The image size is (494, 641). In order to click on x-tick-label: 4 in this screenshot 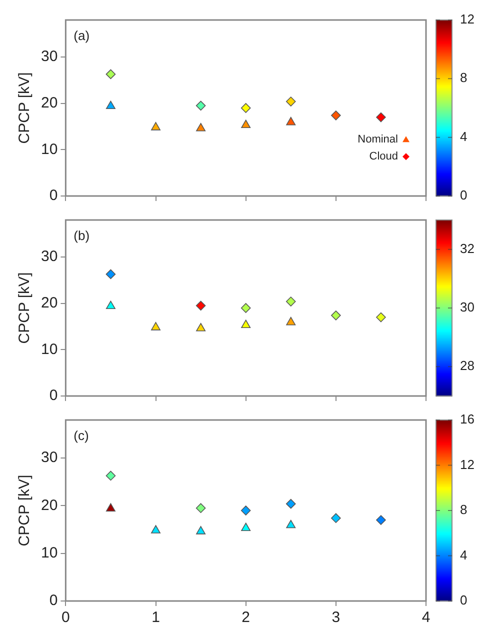, I will do `click(426, 617)`.